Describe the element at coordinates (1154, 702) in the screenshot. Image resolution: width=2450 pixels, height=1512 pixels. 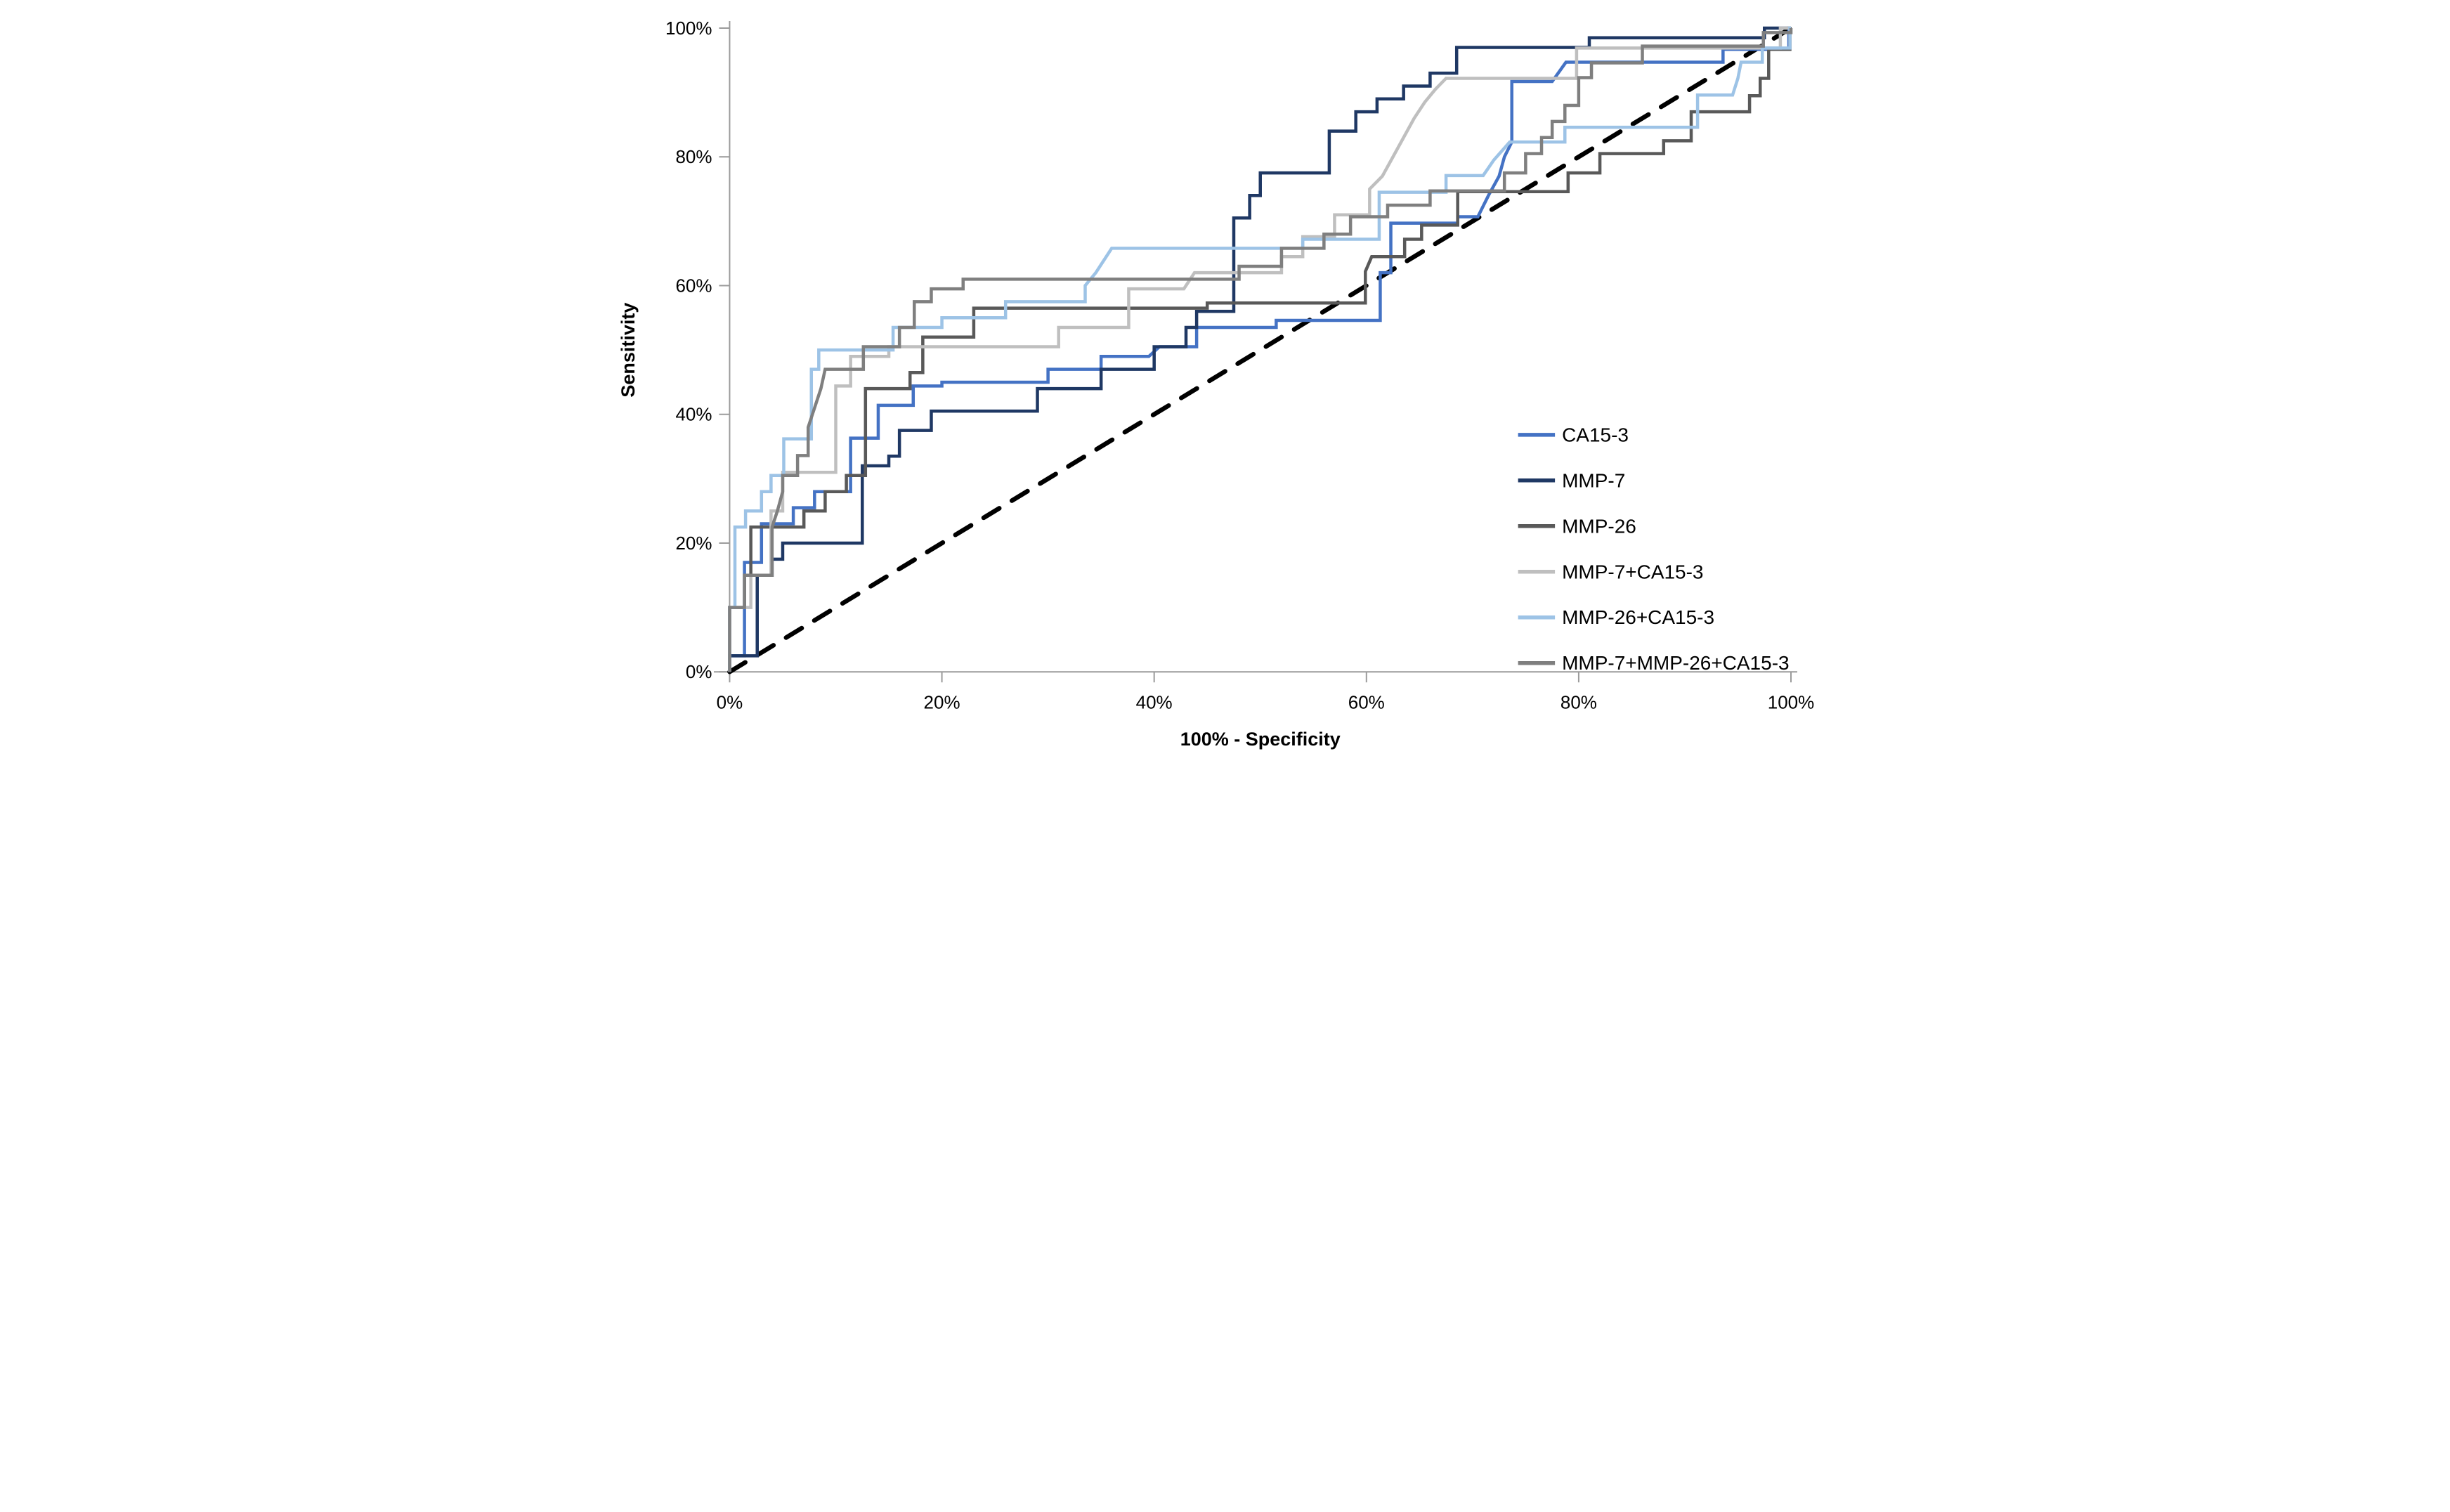
I see `x-tick-label: 40%` at that location.